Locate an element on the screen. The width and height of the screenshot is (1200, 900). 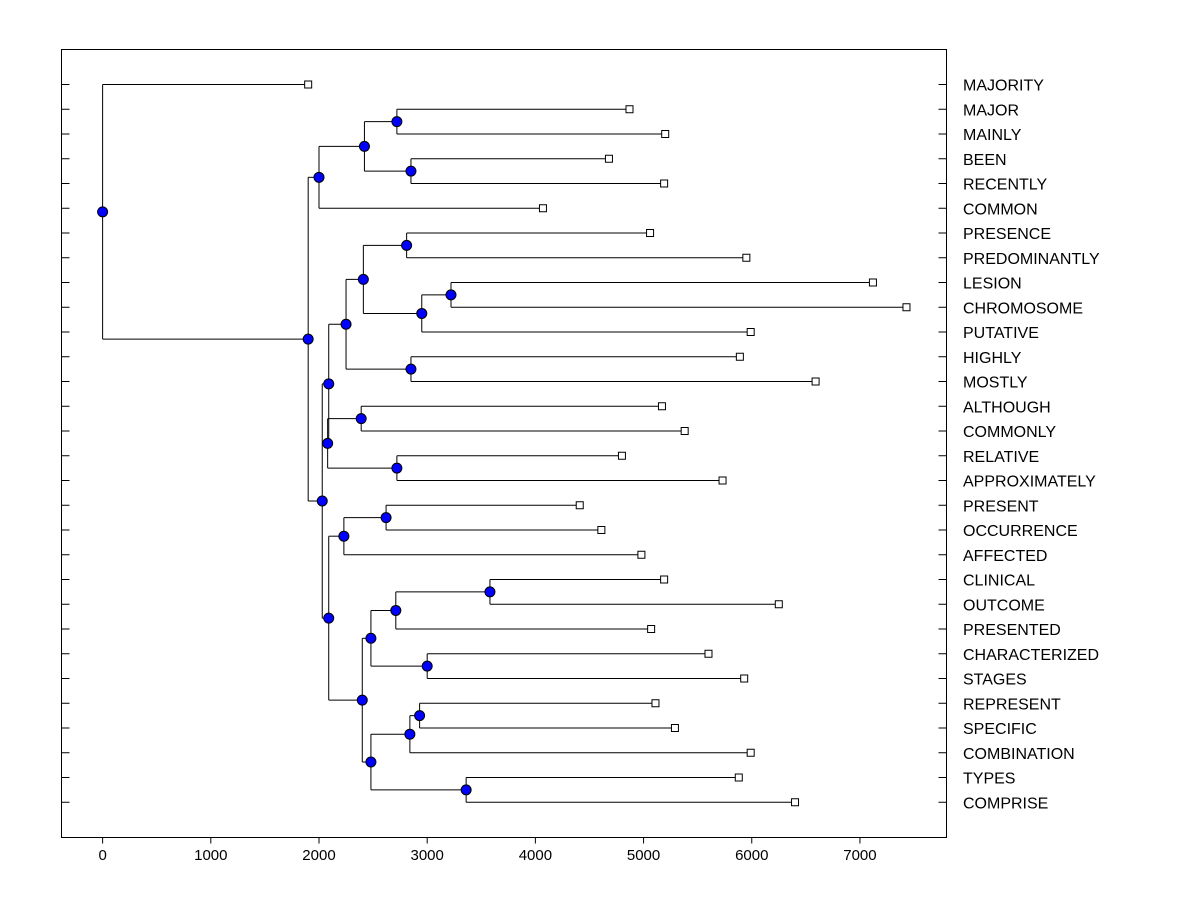
leaf-label-chromosome: CHROMOSOME is located at coordinates (1023, 308).